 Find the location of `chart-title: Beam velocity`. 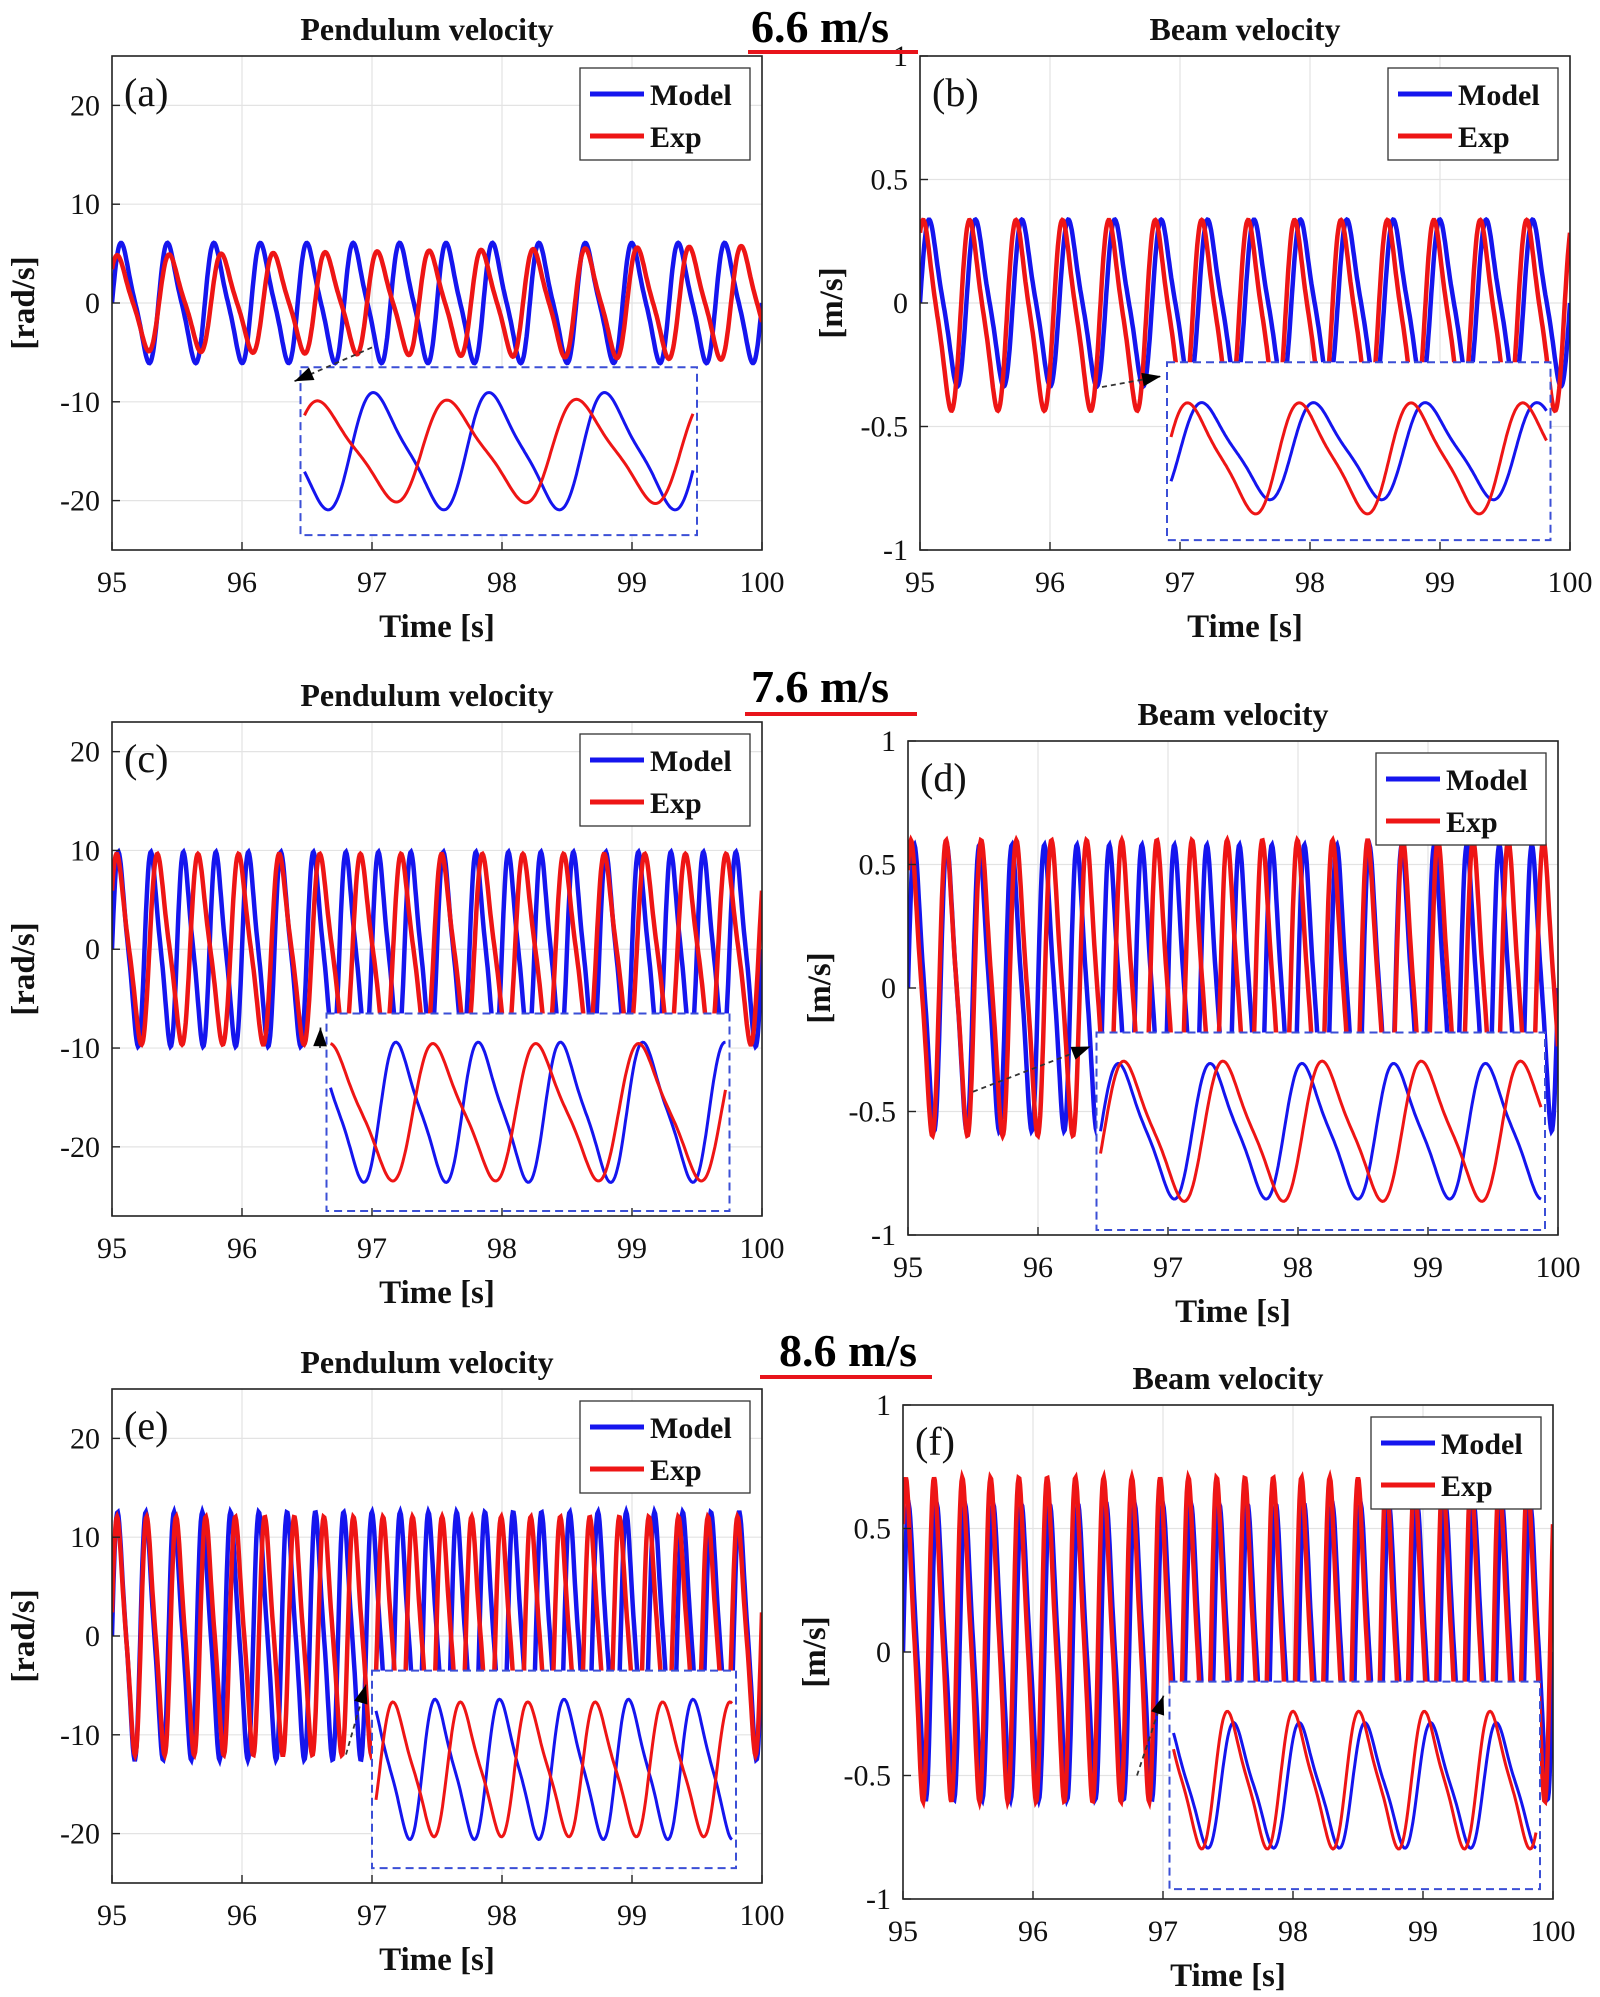

chart-title: Beam velocity is located at coordinates (1244, 29).